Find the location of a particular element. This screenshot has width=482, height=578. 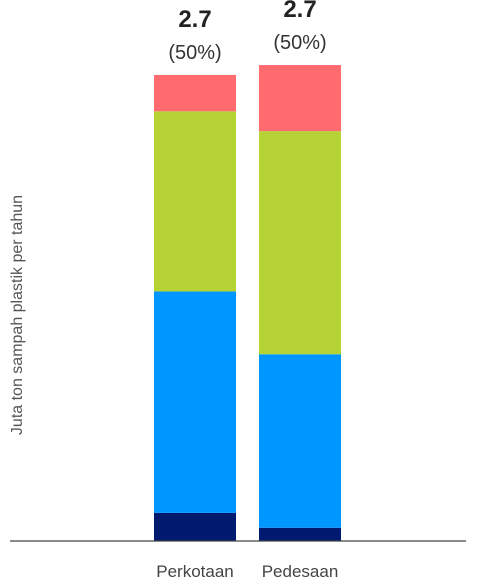

category-label-perkotaan: Perkotaan is located at coordinates (195, 570).